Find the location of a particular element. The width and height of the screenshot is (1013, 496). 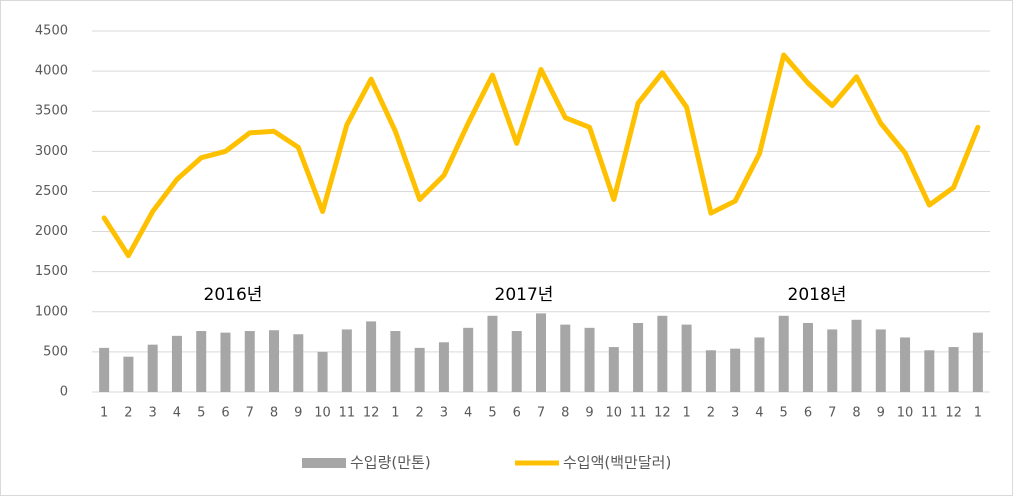

annotation: 2018년 is located at coordinates (817, 295).